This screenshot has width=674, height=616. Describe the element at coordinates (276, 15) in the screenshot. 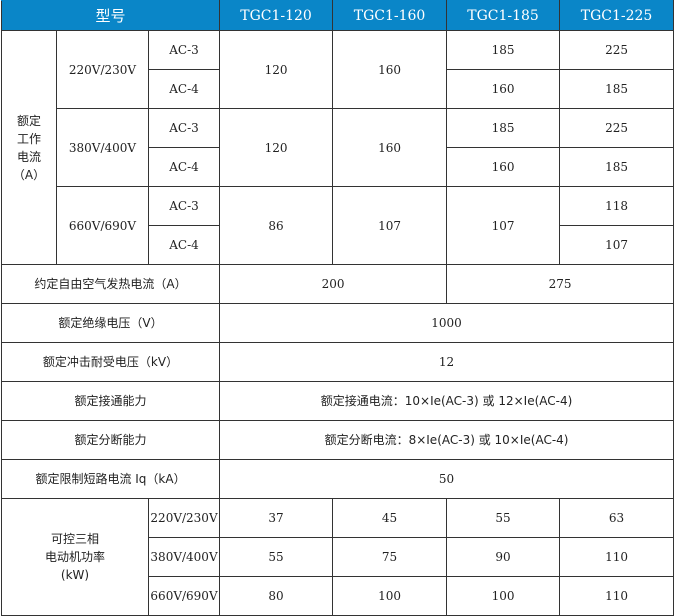

I see `model-col: TGC1-120` at that location.